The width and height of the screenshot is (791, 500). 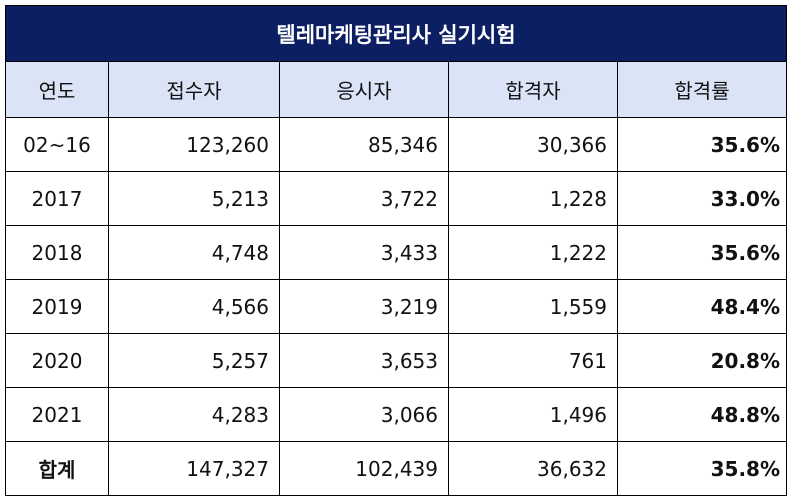 What do you see at coordinates (364, 89) in the screenshot?
I see `header-examinees: 응시자` at bounding box center [364, 89].